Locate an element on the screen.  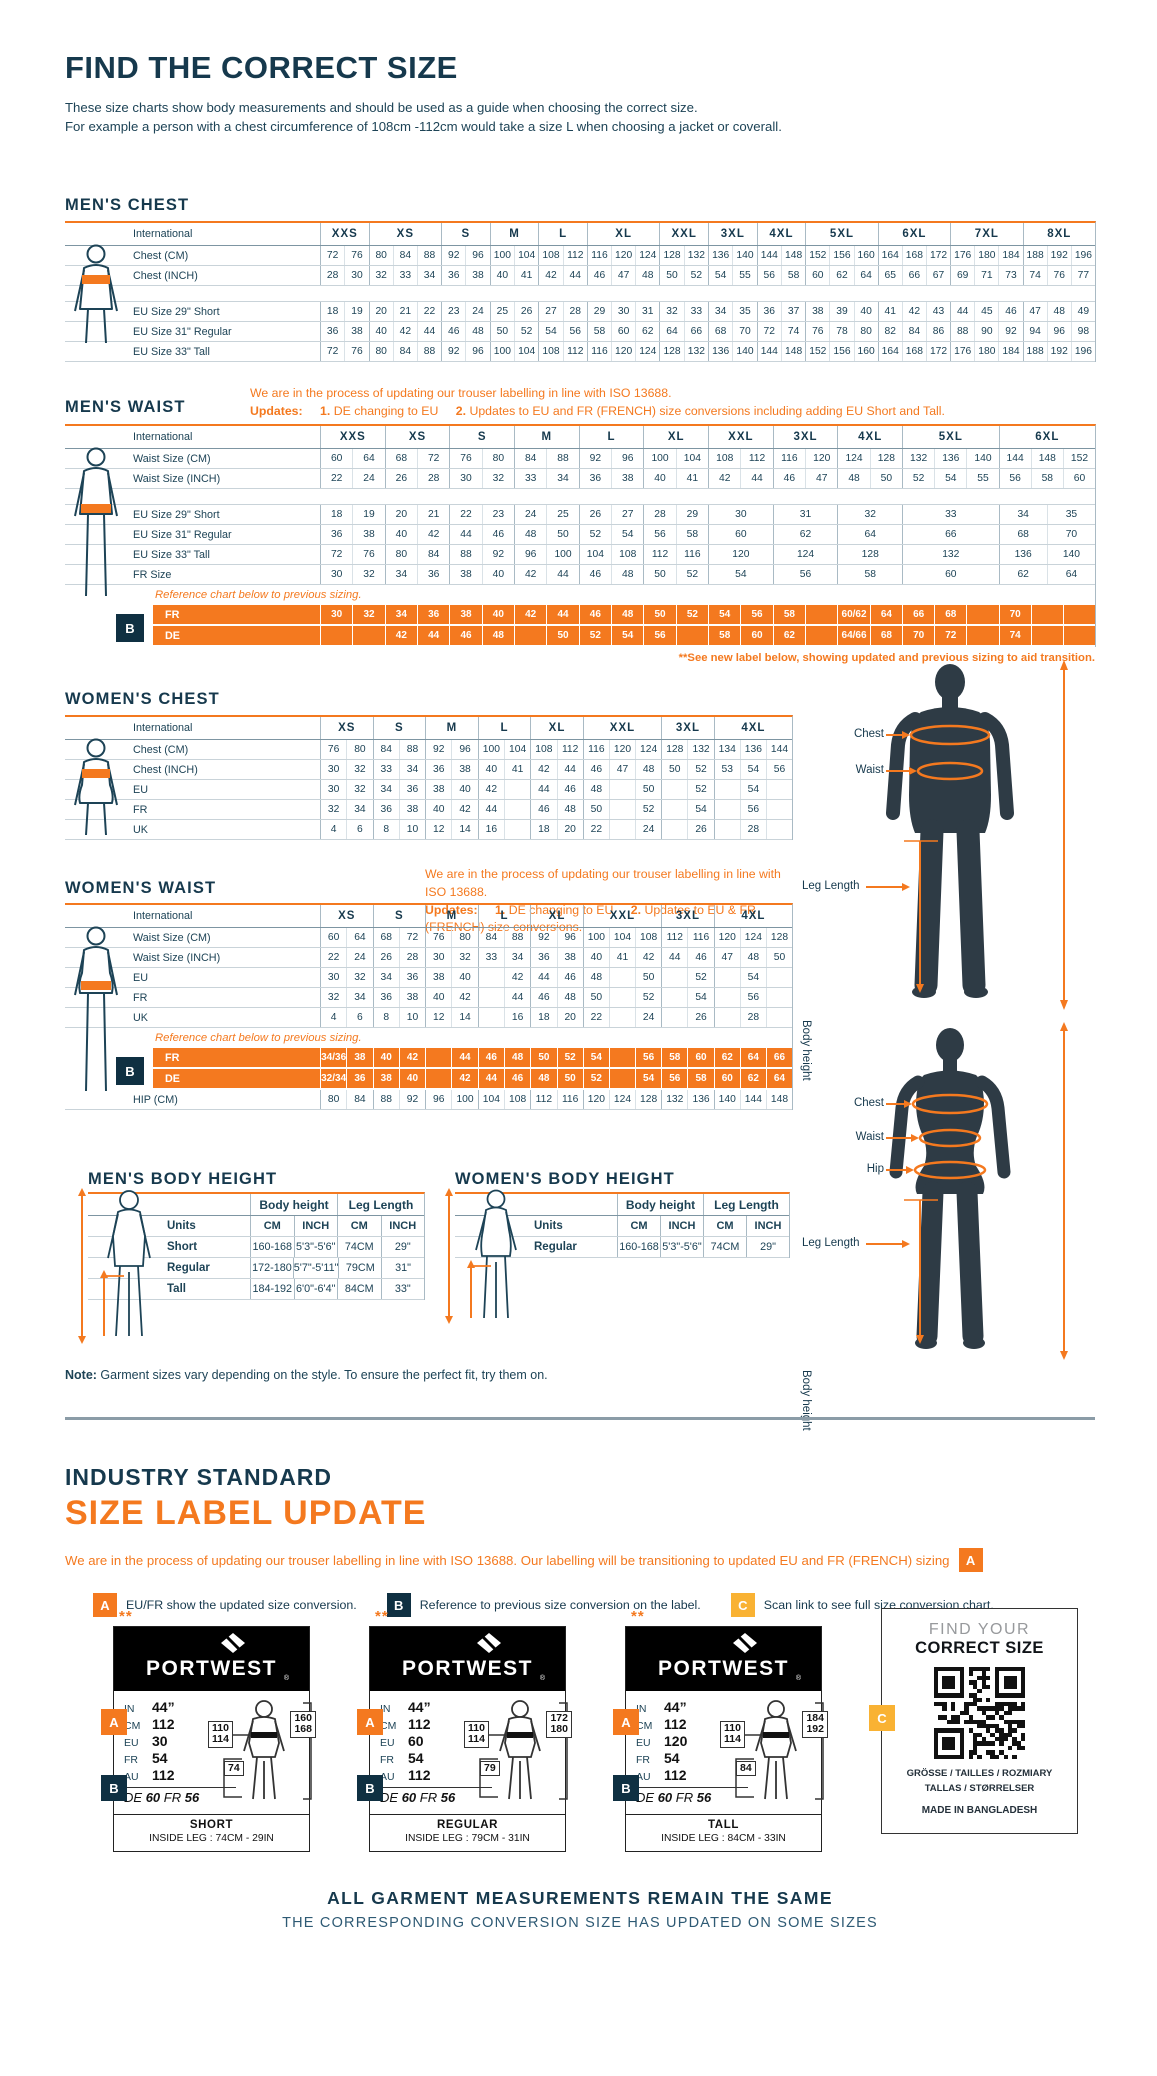
cell-group: 104 108 is located at coordinates (611, 554).